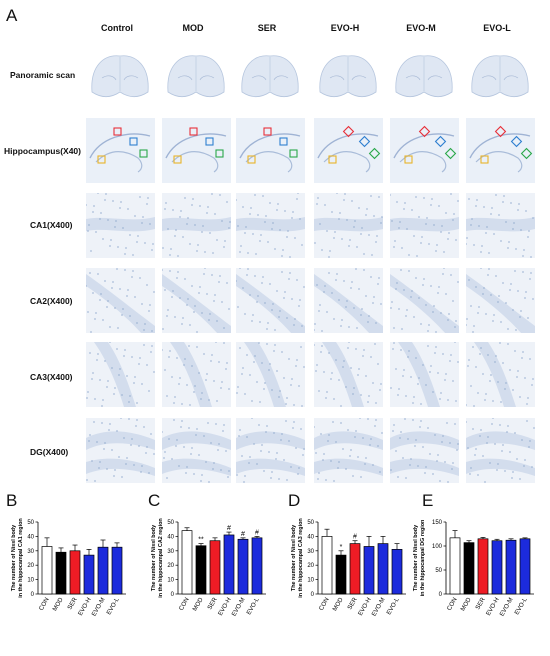 Image resolution: width=550 pixels, height=656 pixels. Describe the element at coordinates (341, 547) in the screenshot. I see `significance-mark: *` at that location.